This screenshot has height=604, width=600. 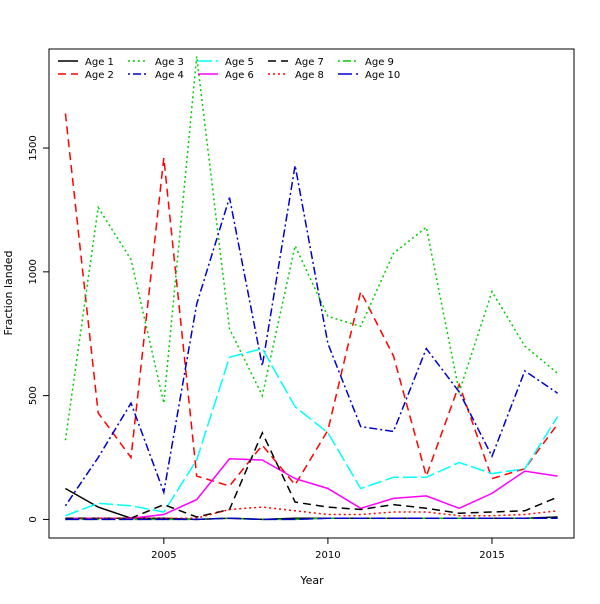 What do you see at coordinates (309, 75) in the screenshot?
I see `legend-label-8: Age 8` at bounding box center [309, 75].